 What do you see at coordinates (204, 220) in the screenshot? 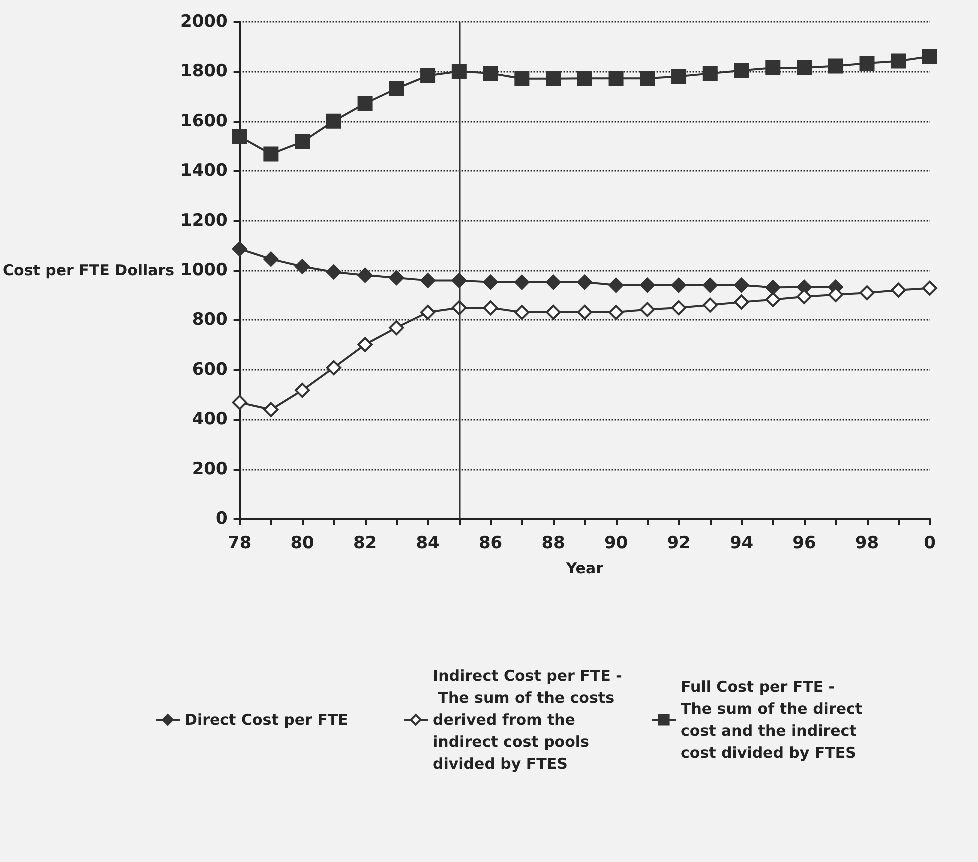
I see `y-tick-label: 1200` at bounding box center [204, 220].